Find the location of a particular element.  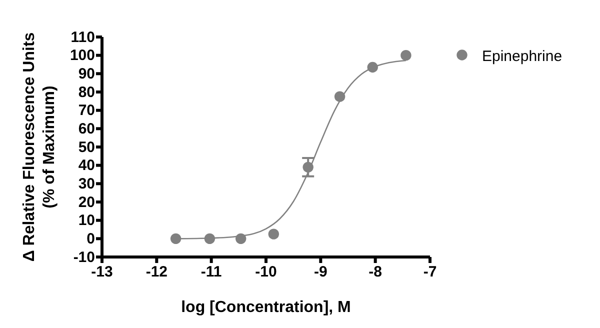

y-tick-label: 50 is located at coordinates (86, 147).